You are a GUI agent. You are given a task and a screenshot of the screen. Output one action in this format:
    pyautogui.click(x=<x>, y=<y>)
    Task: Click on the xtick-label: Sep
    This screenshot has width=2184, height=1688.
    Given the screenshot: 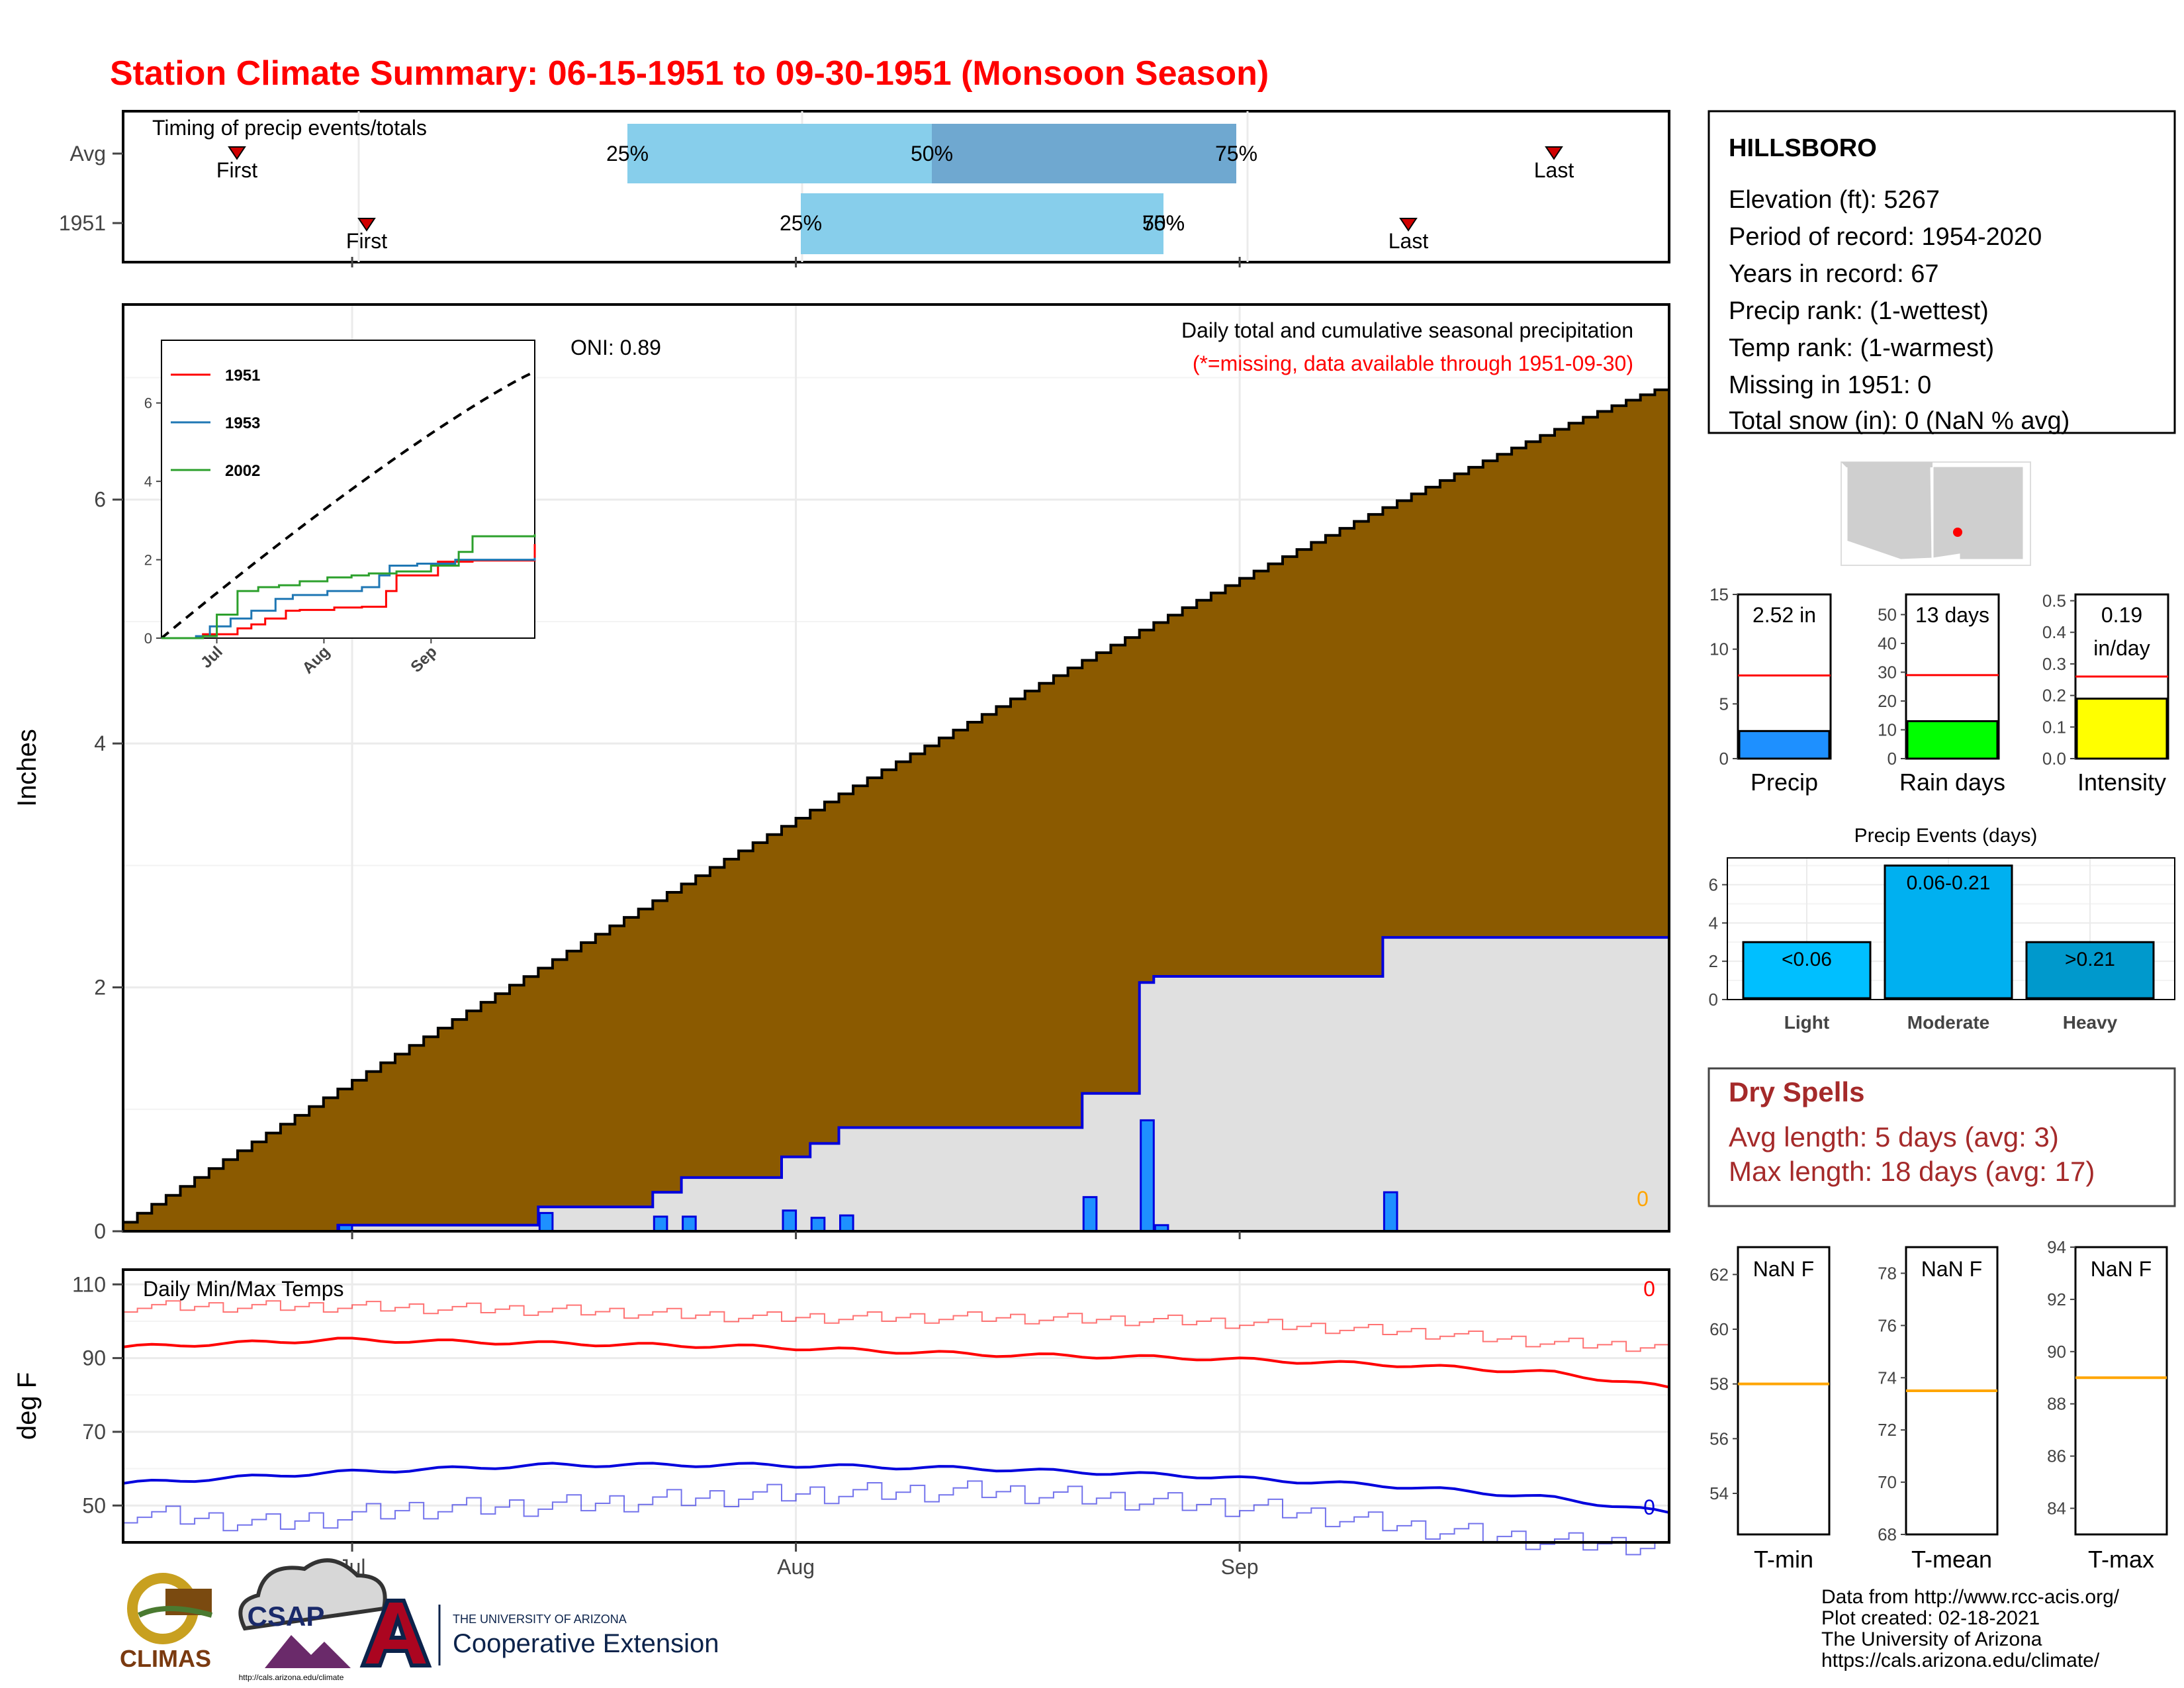 What is the action you would take?
    pyautogui.click(x=1240, y=1567)
    